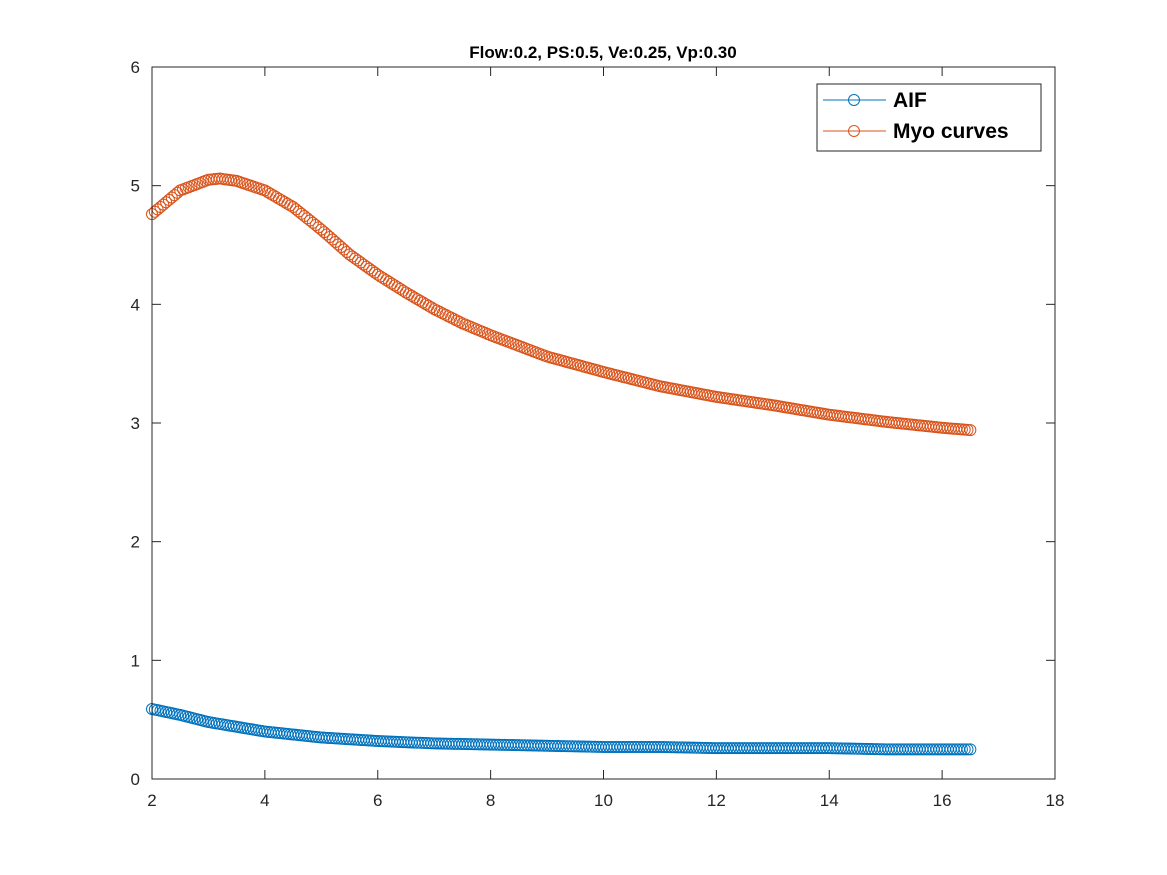 This screenshot has height=875, width=1167. Describe the element at coordinates (716, 800) in the screenshot. I see `x-tick-label: 12` at that location.